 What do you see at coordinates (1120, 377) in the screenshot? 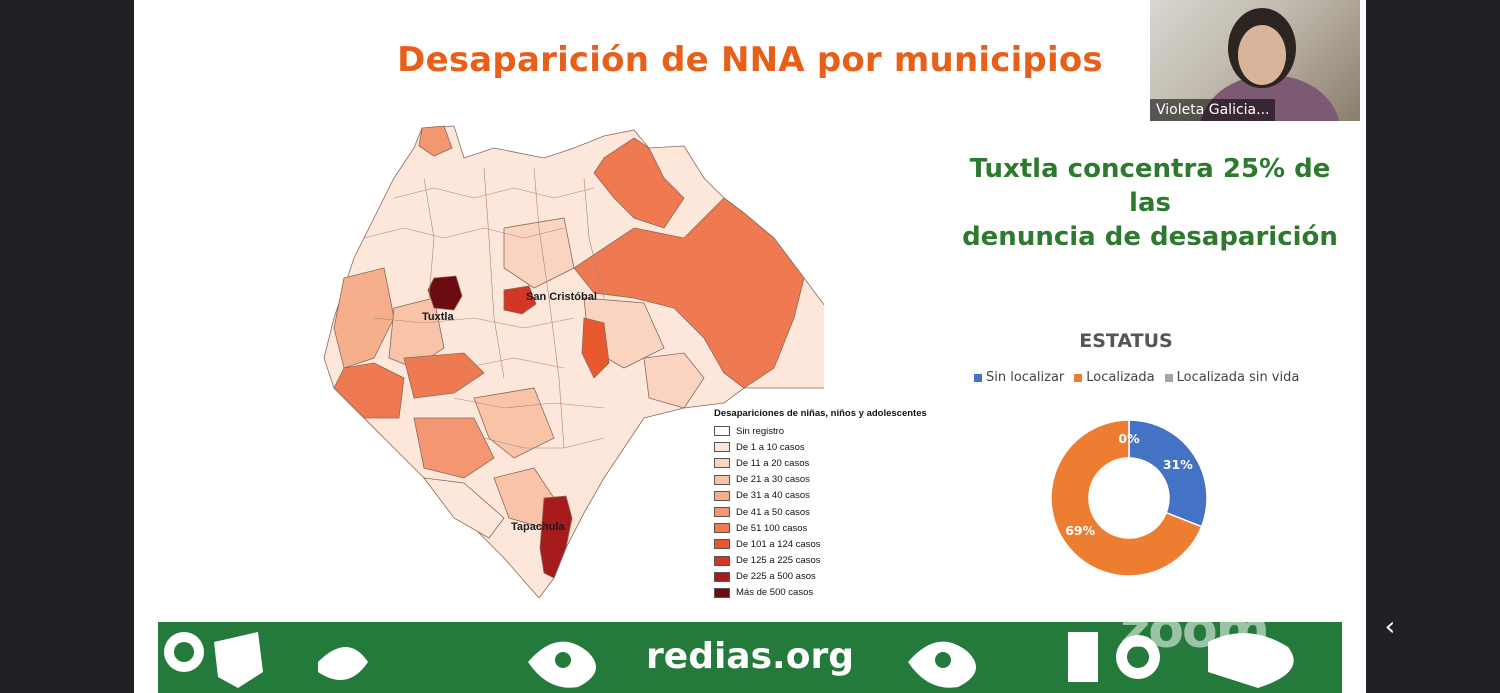
I see `chart-legend-label: Localizada` at bounding box center [1120, 377].